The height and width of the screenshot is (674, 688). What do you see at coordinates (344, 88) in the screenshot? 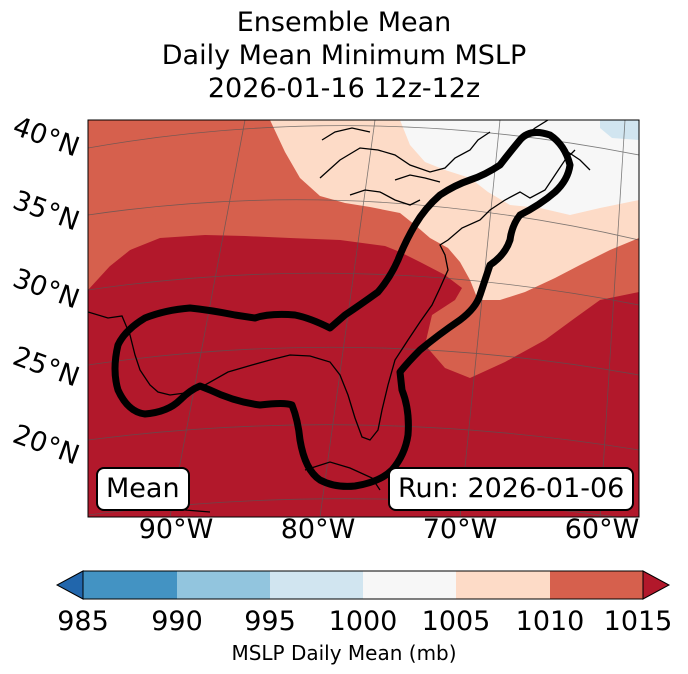
I see `title-line-3: 2026-01-16 12z-12z` at bounding box center [344, 88].